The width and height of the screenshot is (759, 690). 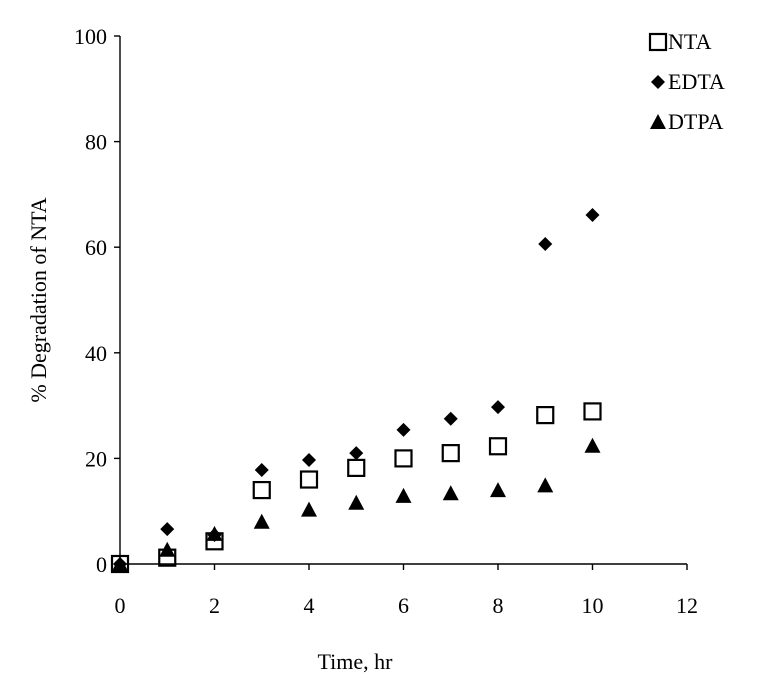 What do you see at coordinates (96, 353) in the screenshot?
I see `y-tick-label: 40` at bounding box center [96, 353].